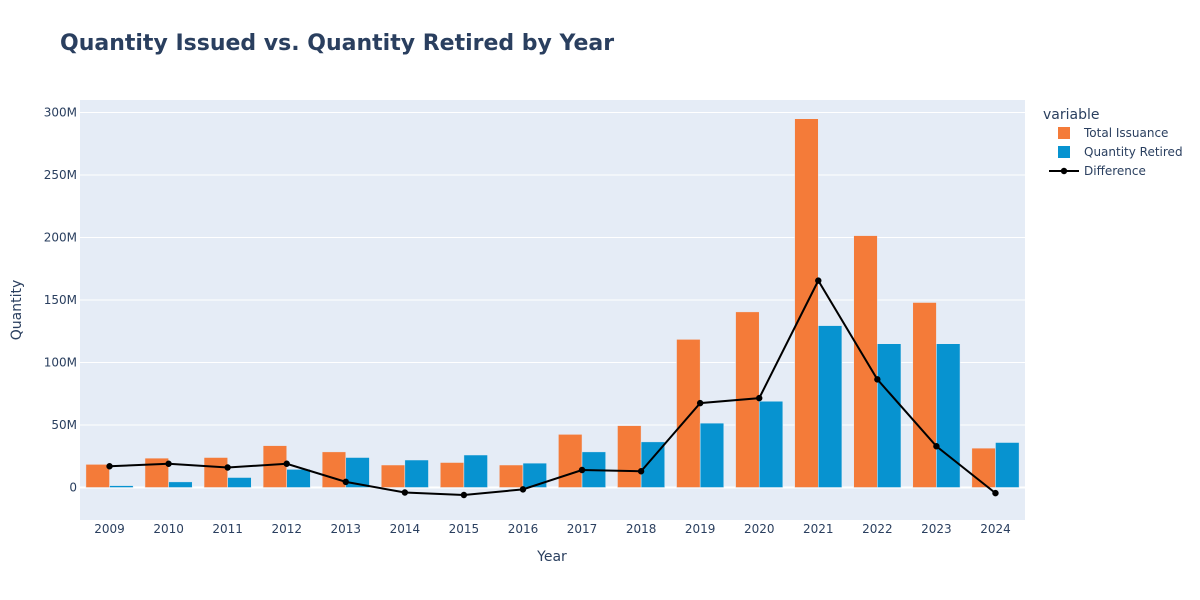 This screenshot has height=600, width=1200. What do you see at coordinates (464, 529) in the screenshot?
I see `x-tick-label: 2015` at bounding box center [464, 529].